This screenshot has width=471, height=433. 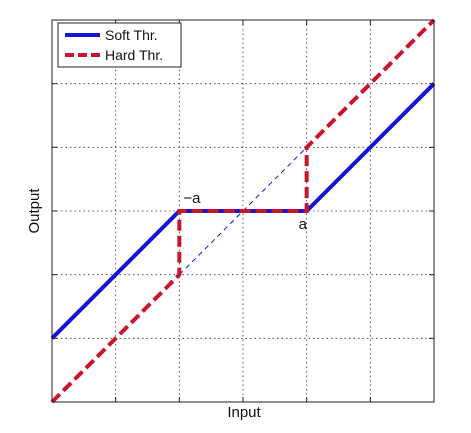 What do you see at coordinates (131, 35) in the screenshot?
I see `legend-label-soft-thr: Soft Thr.` at bounding box center [131, 35].